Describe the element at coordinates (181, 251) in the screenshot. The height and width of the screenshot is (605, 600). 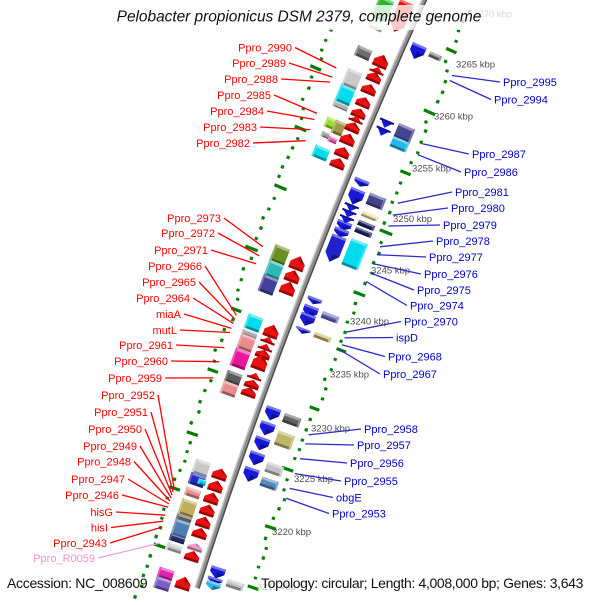
I see `svg-text: Ppro_2971` at that location.